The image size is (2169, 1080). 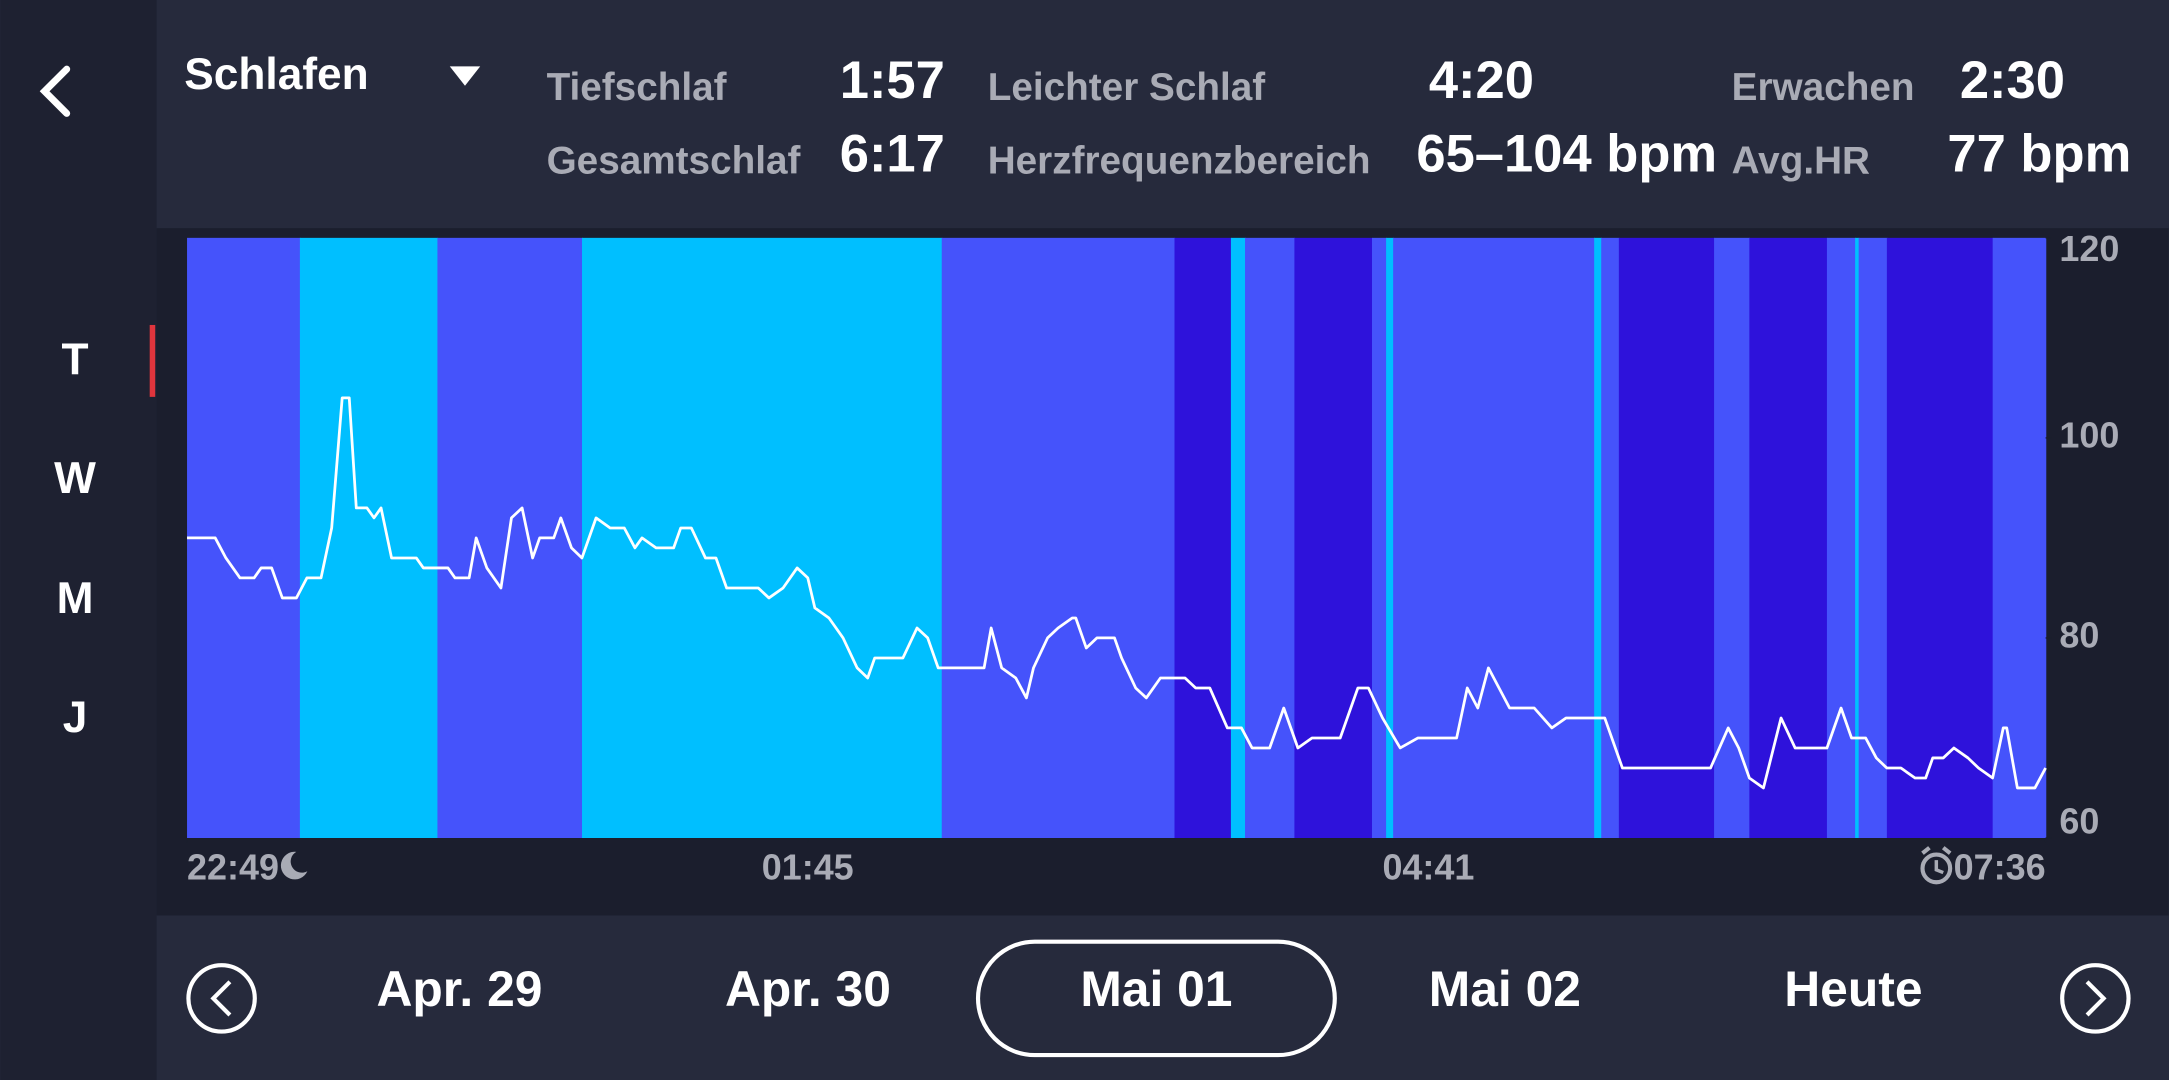 I want to click on y-tick-label: 60, so click(x=2079, y=821).